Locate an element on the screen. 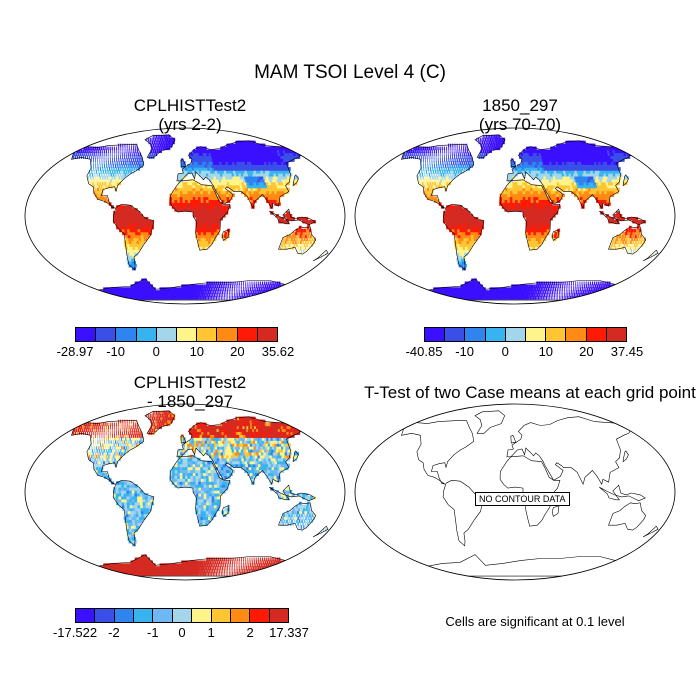 The height and width of the screenshot is (700, 700). panel-2-map is located at coordinates (515, 215).